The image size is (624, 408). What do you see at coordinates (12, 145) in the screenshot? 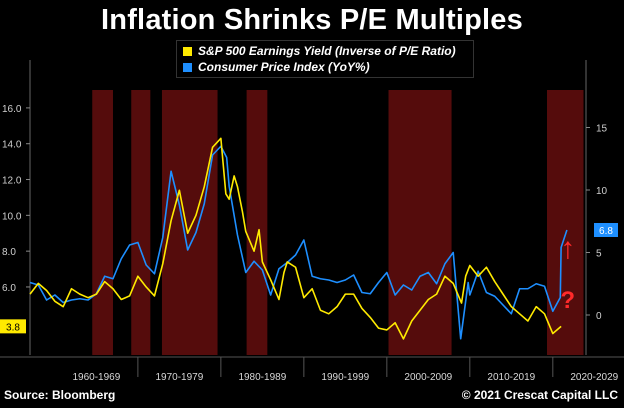
I see `left-tick-label-4: 14.0` at bounding box center [12, 145].